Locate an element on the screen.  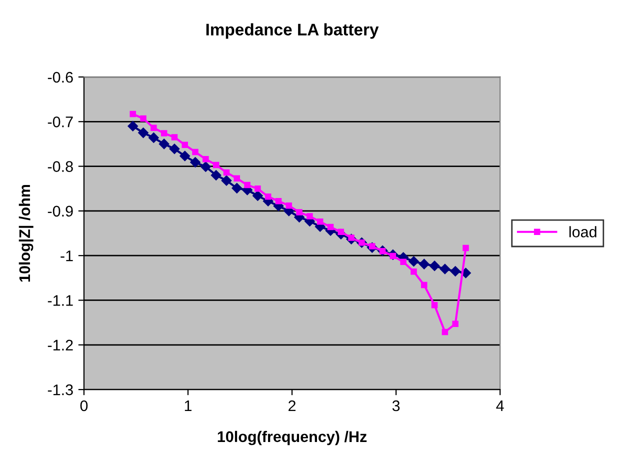
x-axis-title: 10log(frequency) /Hz is located at coordinates (292, 438).